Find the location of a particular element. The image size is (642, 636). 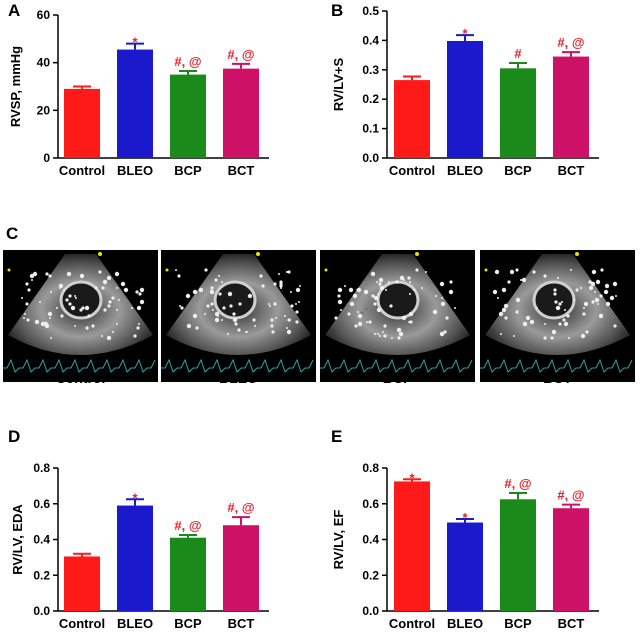

chart-a-category-label: Control is located at coordinates (82, 170).